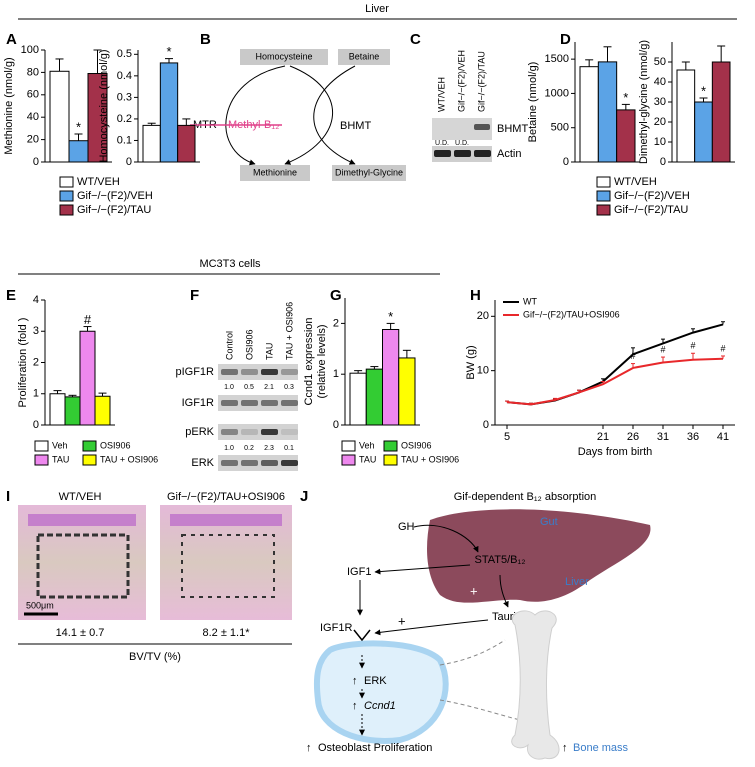 This screenshot has width=755, height=767. I want to click on node-label: Dimethyl-Glycine, so click(369, 172).